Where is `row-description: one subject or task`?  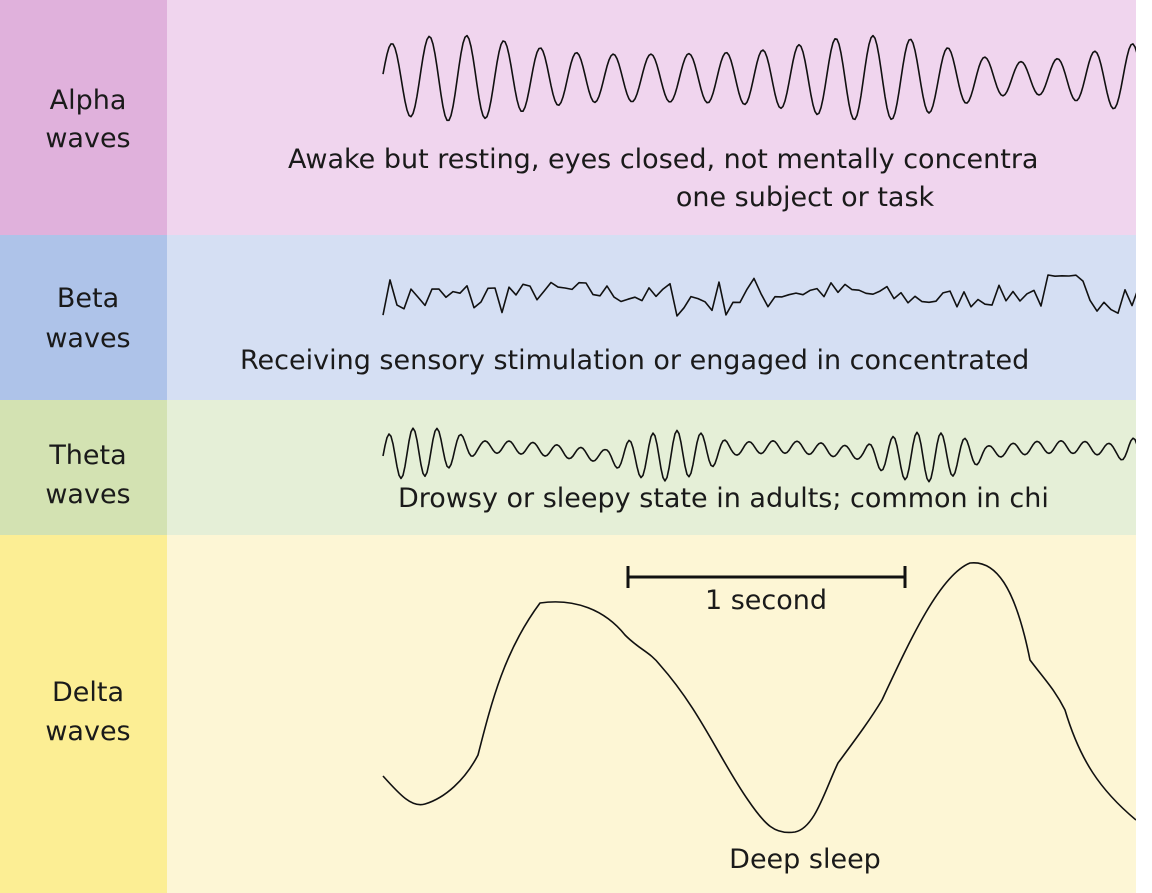
row-description: one subject or task is located at coordinates (805, 197).